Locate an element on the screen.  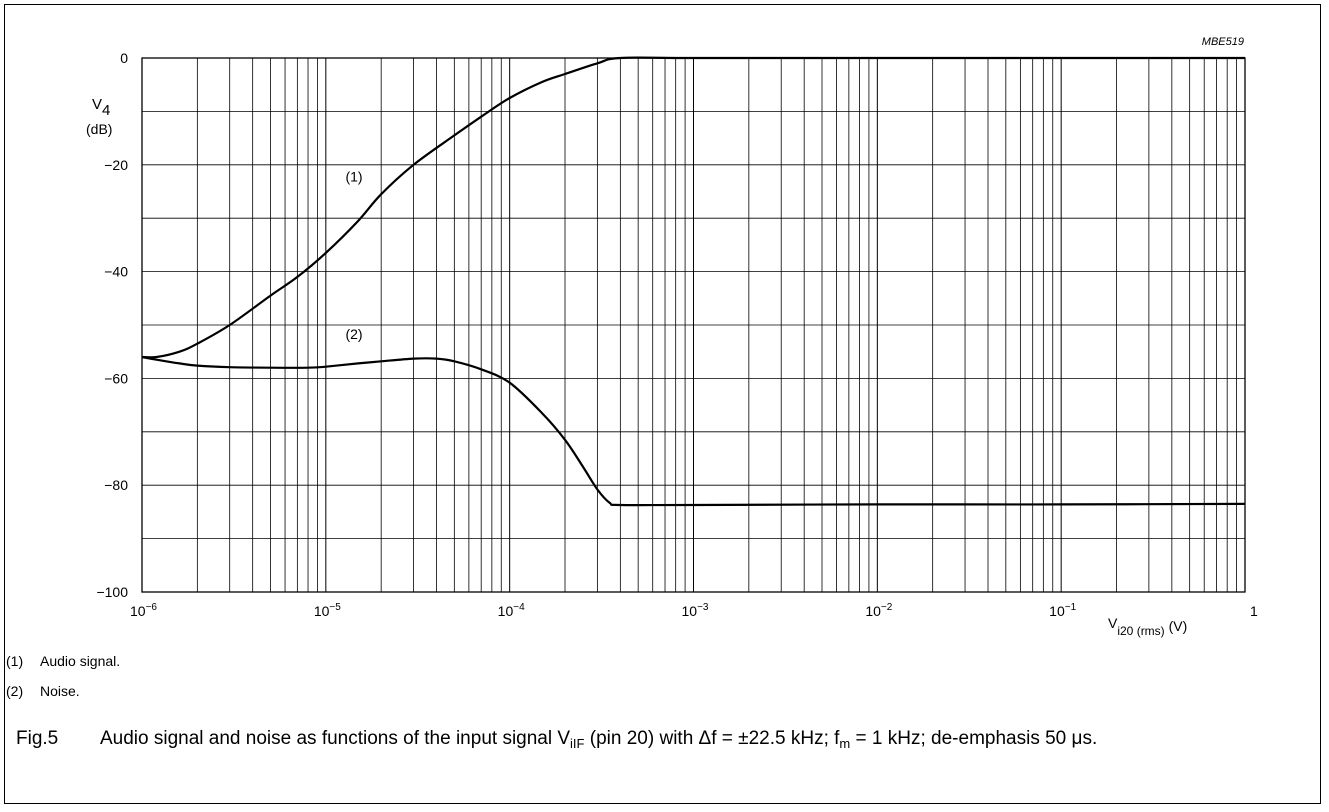
note-1: (1) Audio signal. is located at coordinates (63, 661).